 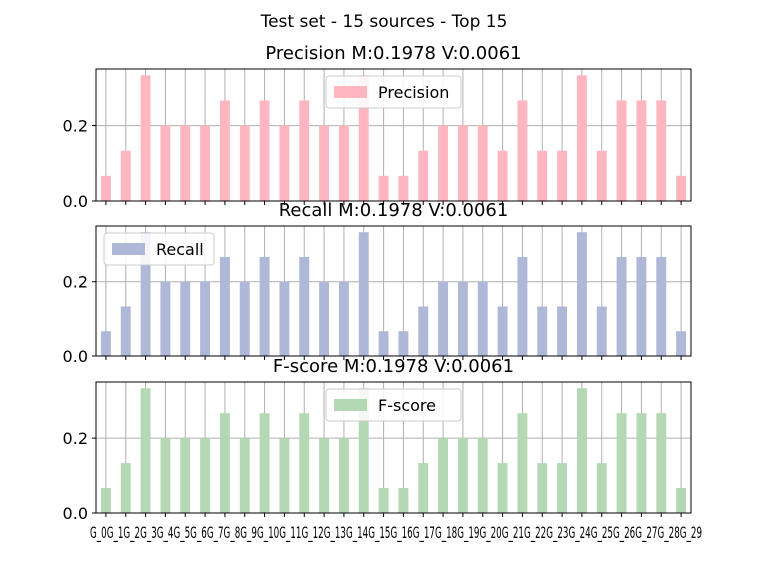 I want to click on legend-label: Precision, so click(x=413, y=92).